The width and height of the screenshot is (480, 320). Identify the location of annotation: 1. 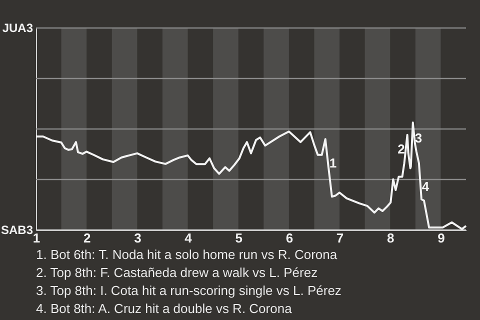
(333, 162).